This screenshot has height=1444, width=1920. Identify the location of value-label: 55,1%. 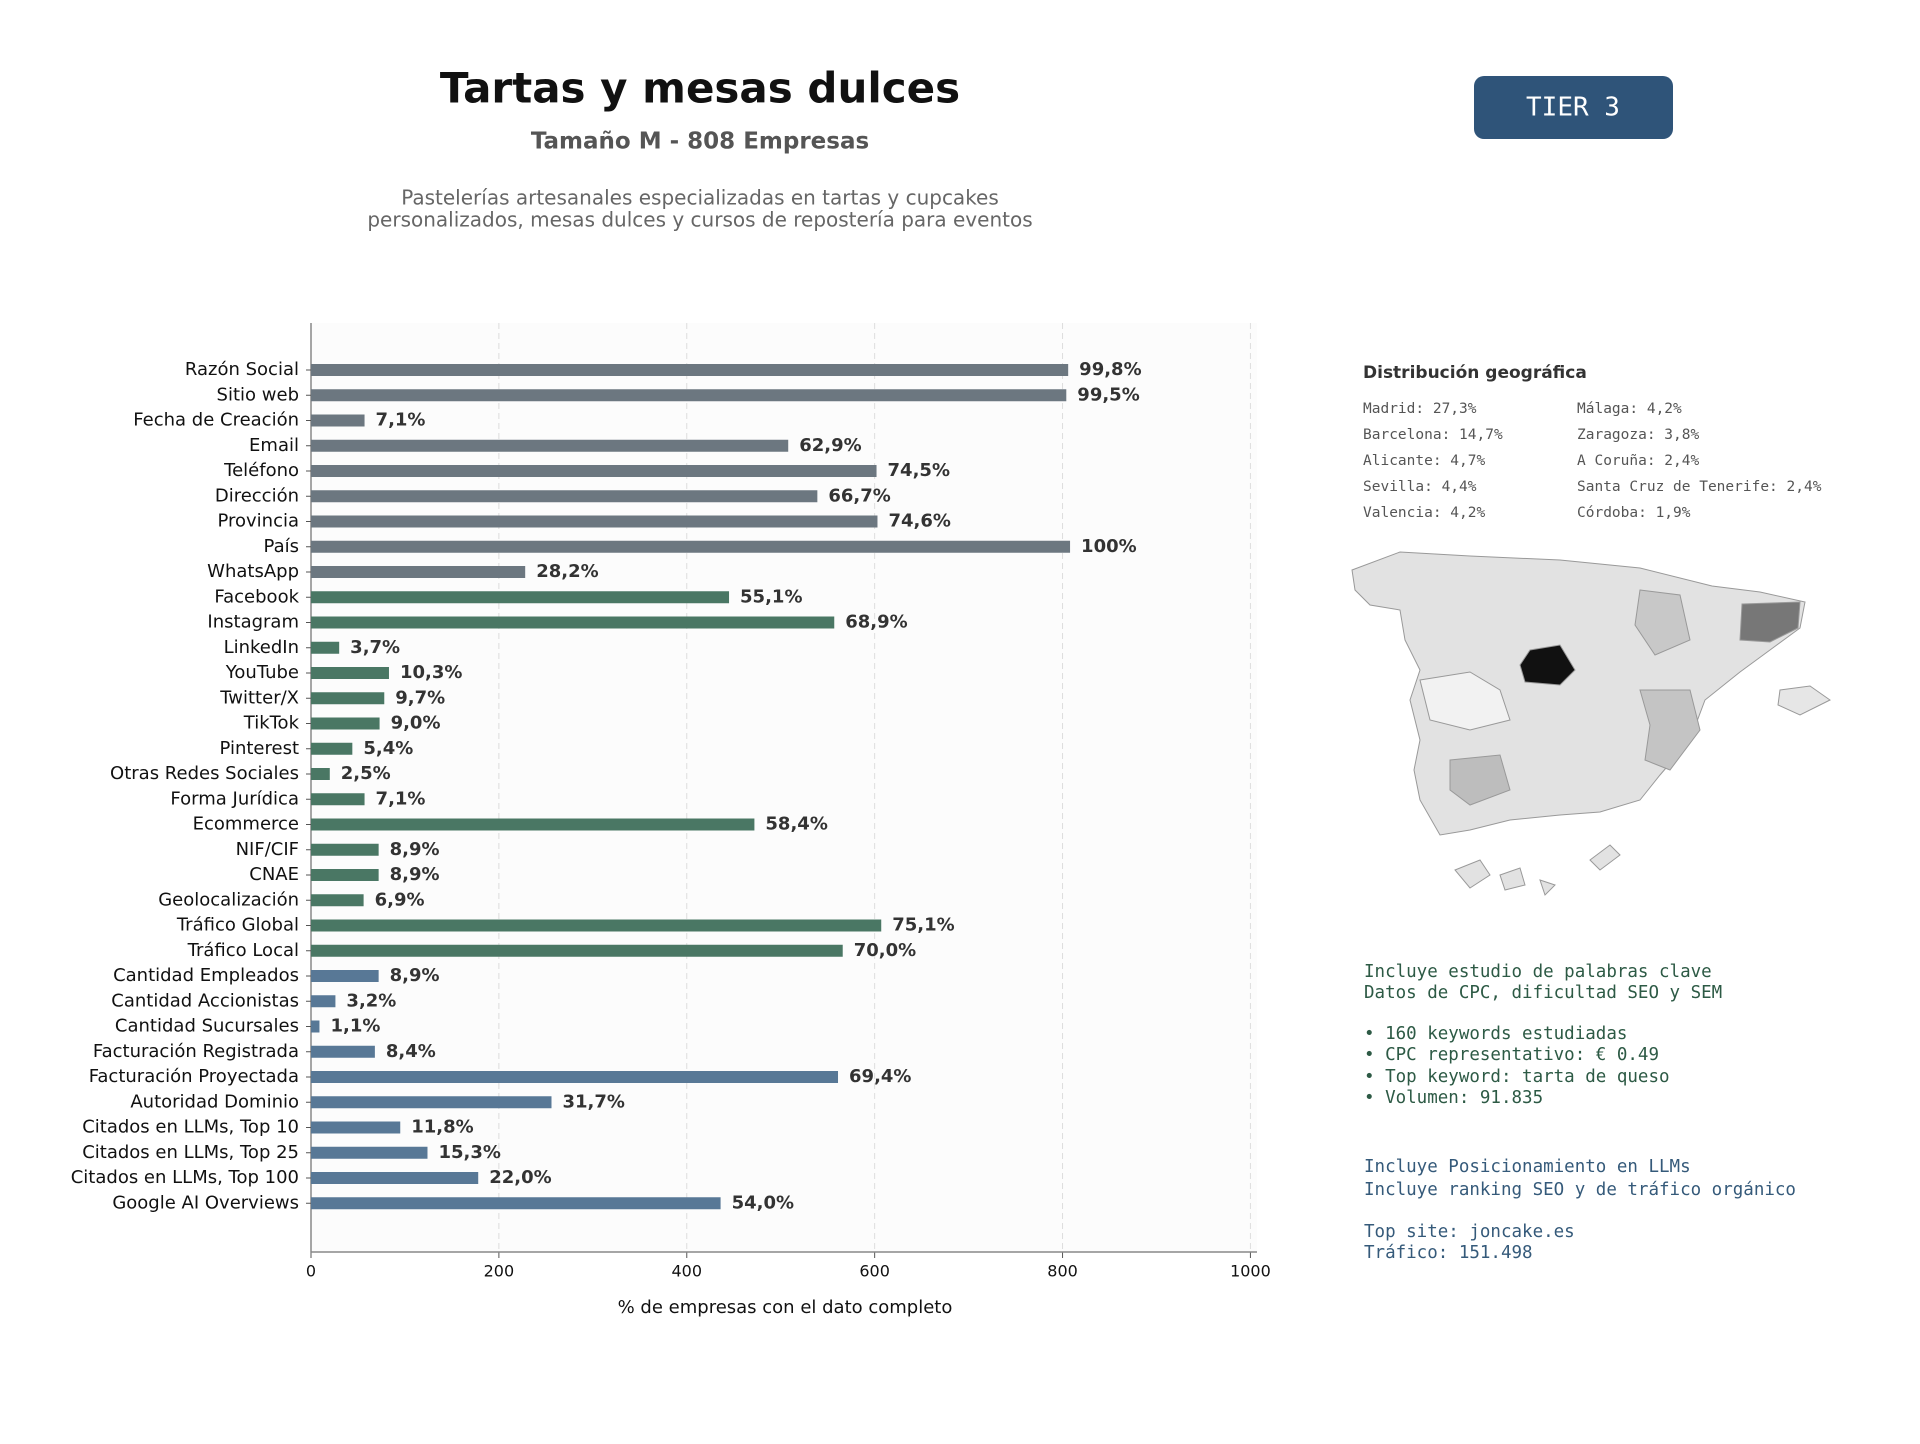
(771, 596).